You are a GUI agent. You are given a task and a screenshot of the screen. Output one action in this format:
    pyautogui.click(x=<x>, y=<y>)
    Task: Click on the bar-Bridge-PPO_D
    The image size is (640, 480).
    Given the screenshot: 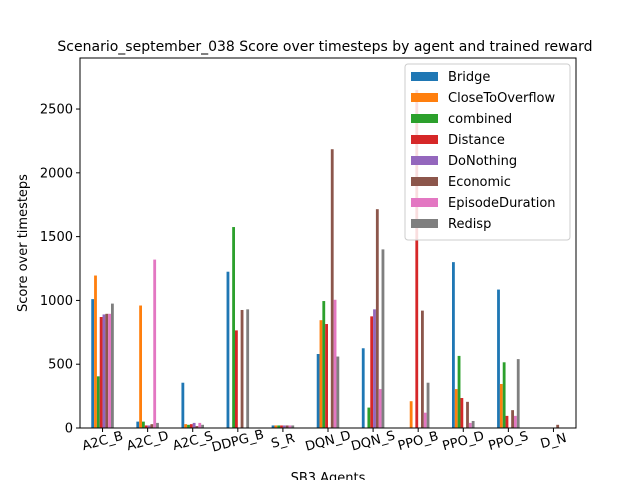 What is the action you would take?
    pyautogui.click(x=453, y=345)
    